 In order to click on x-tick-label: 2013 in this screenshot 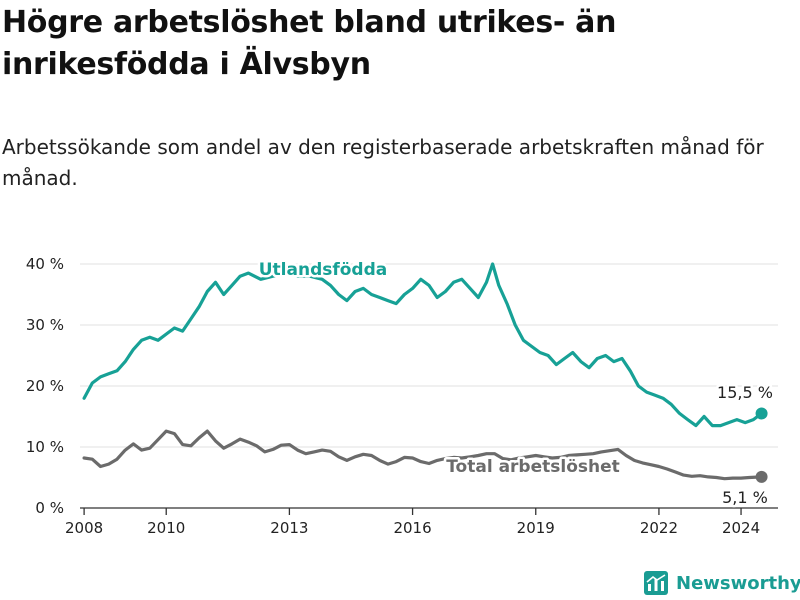, I will do `click(289, 528)`.